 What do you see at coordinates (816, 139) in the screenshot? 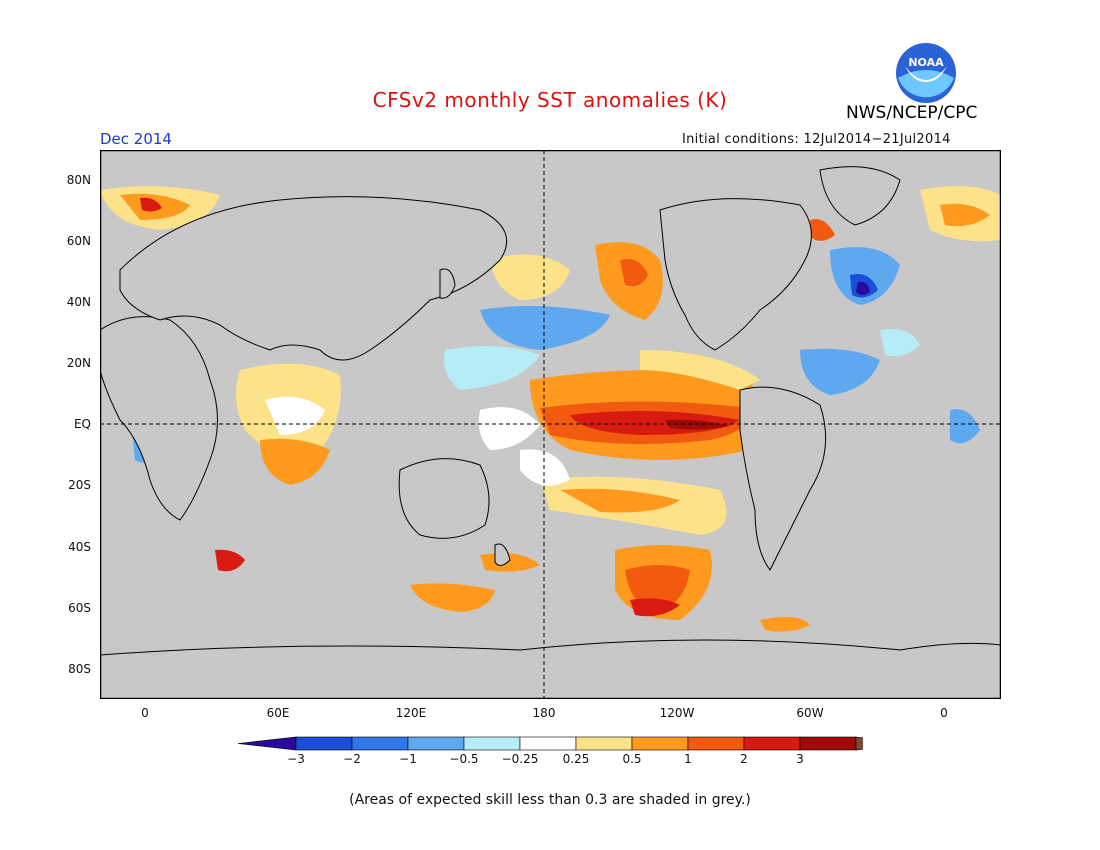
I see `initial-conditions: Initial conditions: 12Jul2014−21Jul2014` at bounding box center [816, 139].